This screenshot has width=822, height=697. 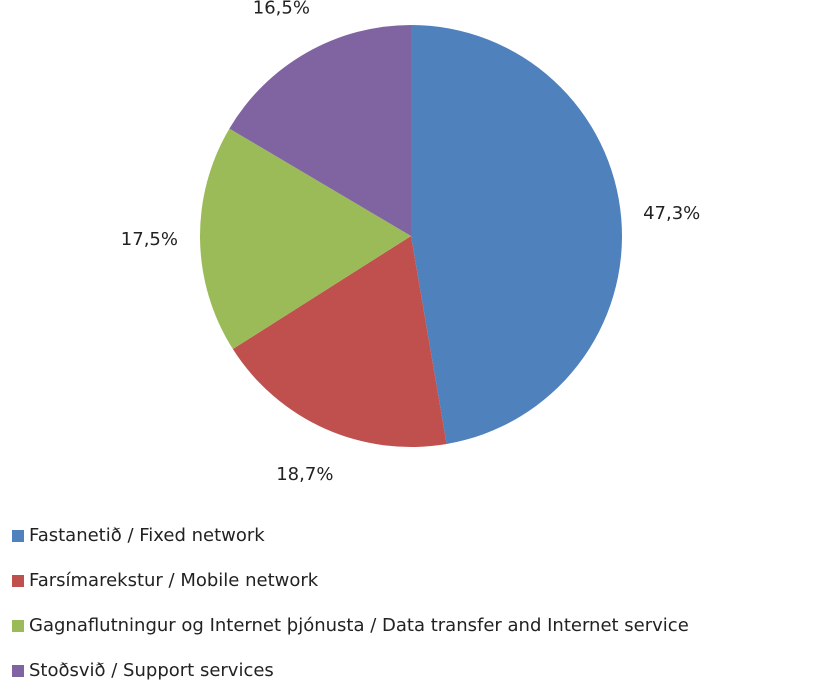 What do you see at coordinates (281, 9) in the screenshot?
I see `data-label: 16,5%` at bounding box center [281, 9].